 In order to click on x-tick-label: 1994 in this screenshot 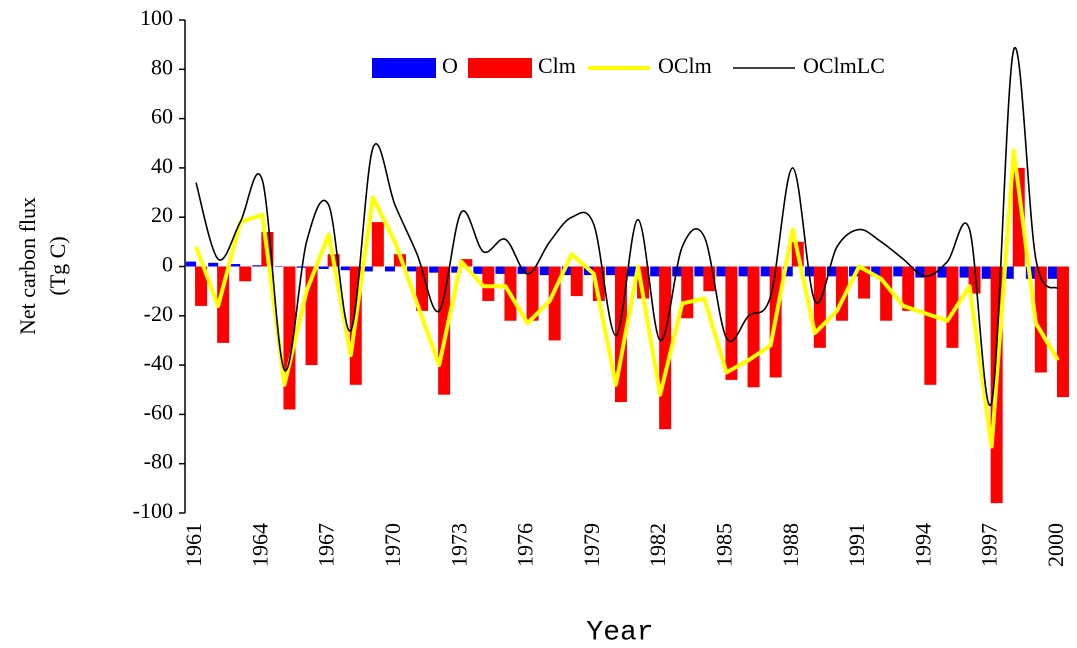, I will do `click(922, 545)`.